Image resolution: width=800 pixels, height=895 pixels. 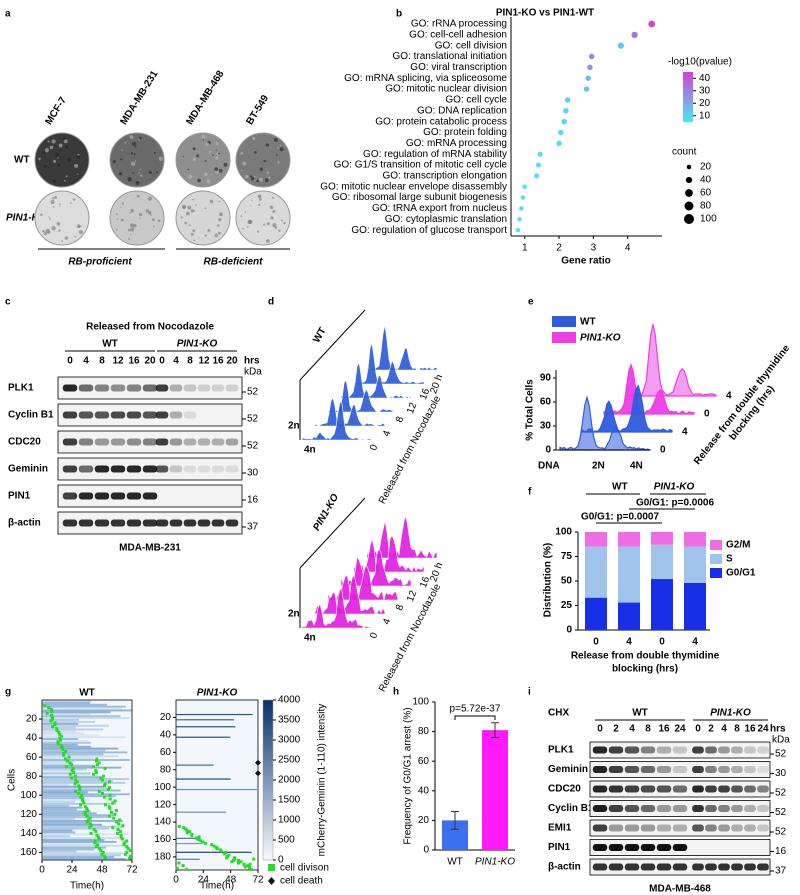 I want to click on protein-label: PLK1, so click(x=561, y=750).